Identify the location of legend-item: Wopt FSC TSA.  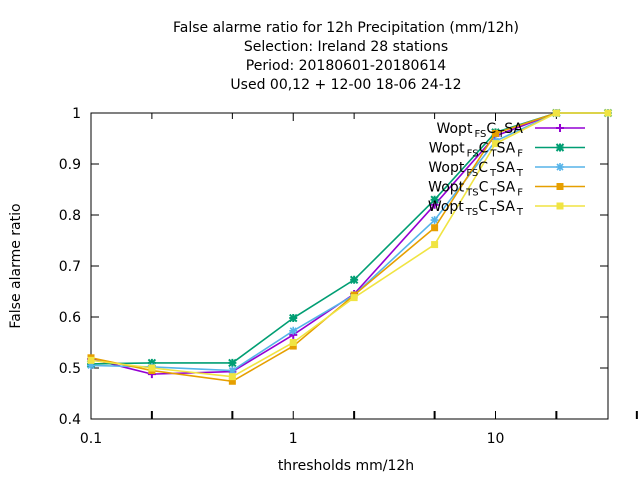
(510, 130).